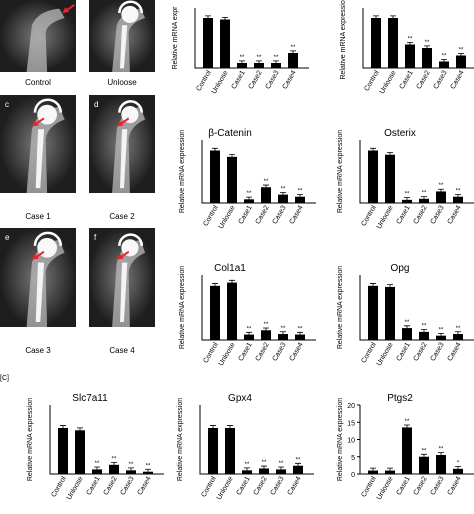  Describe the element at coordinates (230, 268) in the screenshot. I see `chart-title: Col1a1` at that location.